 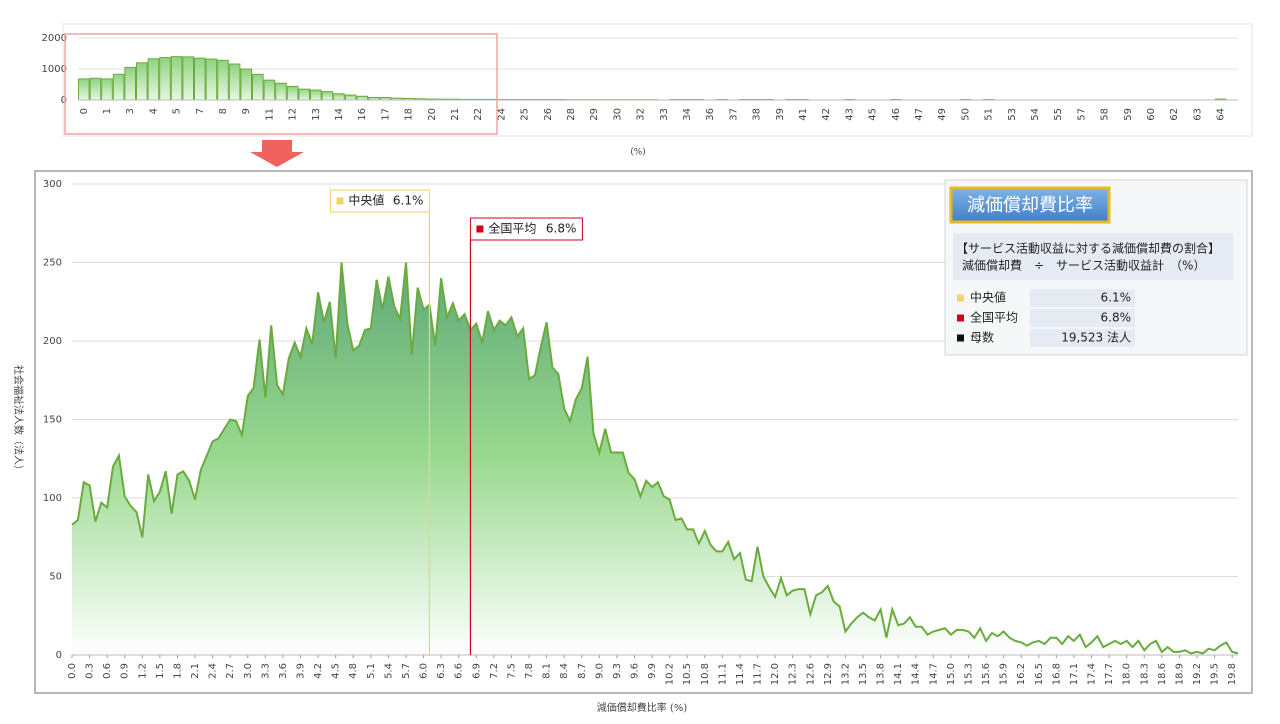 What do you see at coordinates (757, 114) in the screenshot?
I see `x-tick-label: 38` at bounding box center [757, 114].